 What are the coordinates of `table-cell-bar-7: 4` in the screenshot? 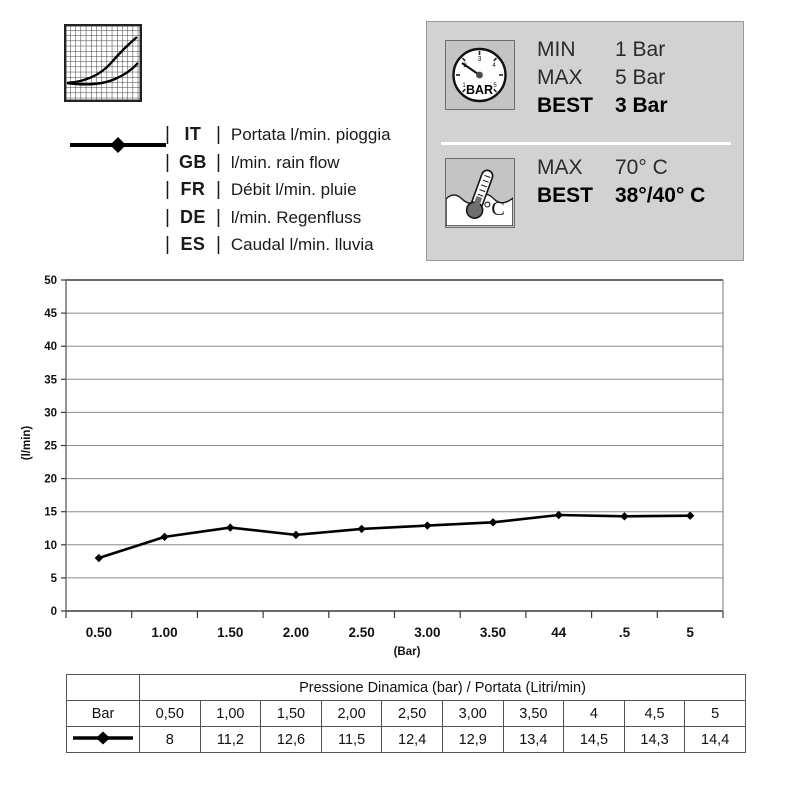 It's located at (594, 713).